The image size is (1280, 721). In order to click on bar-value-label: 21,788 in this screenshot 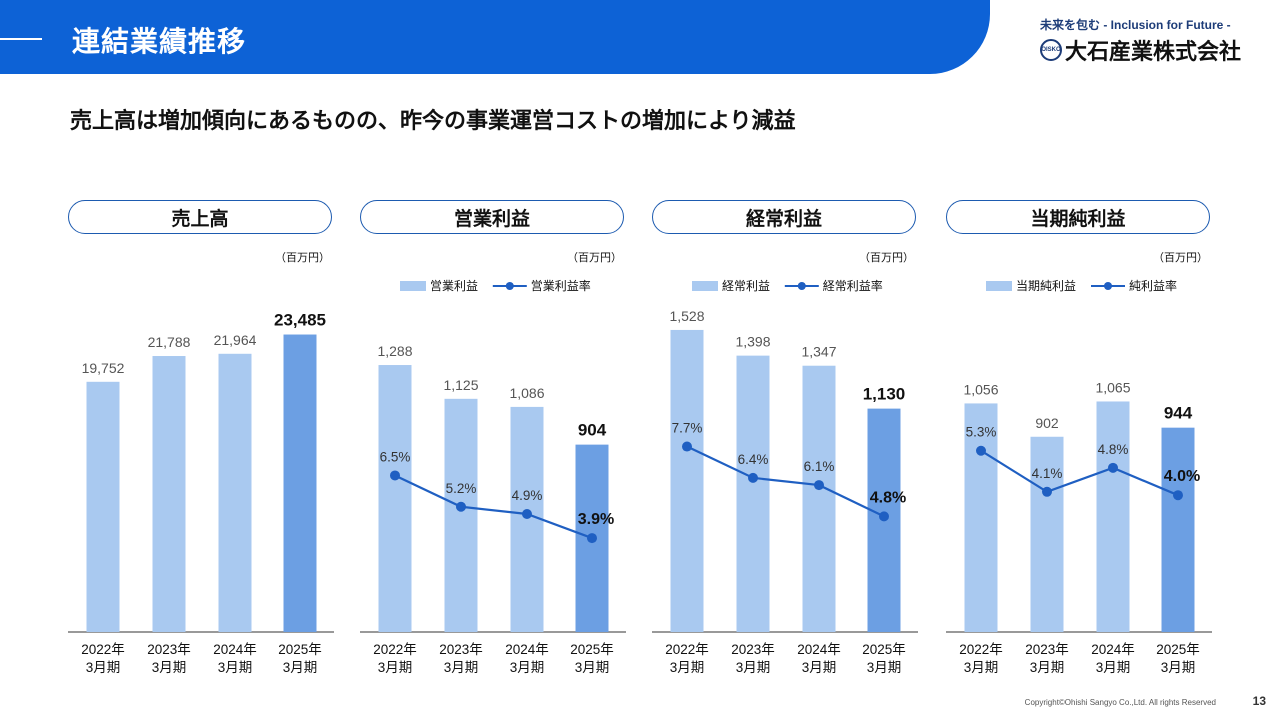, I will do `click(169, 342)`.